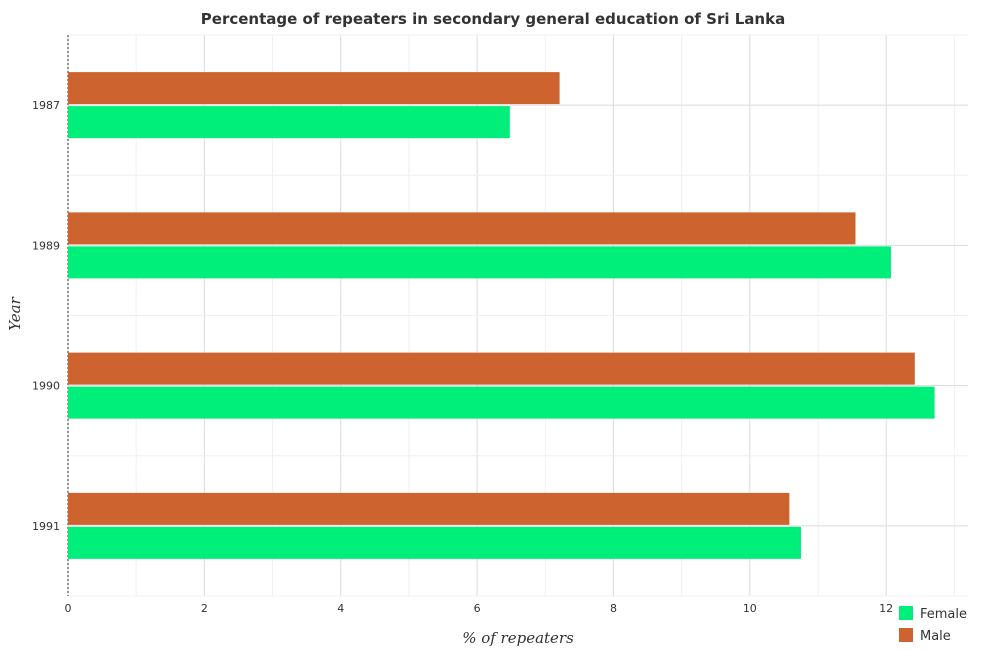 This screenshot has height=650, width=986. Describe the element at coordinates (933, 625) in the screenshot. I see `legend: Female Male` at that location.